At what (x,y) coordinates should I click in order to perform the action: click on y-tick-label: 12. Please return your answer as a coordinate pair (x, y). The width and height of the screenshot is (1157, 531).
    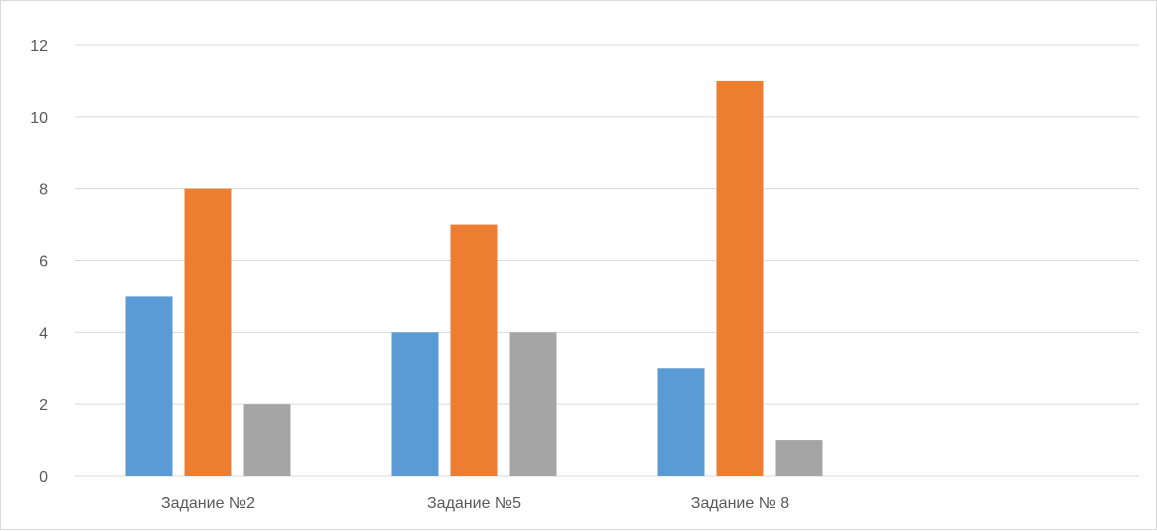
    Looking at the image, I should click on (39, 46).